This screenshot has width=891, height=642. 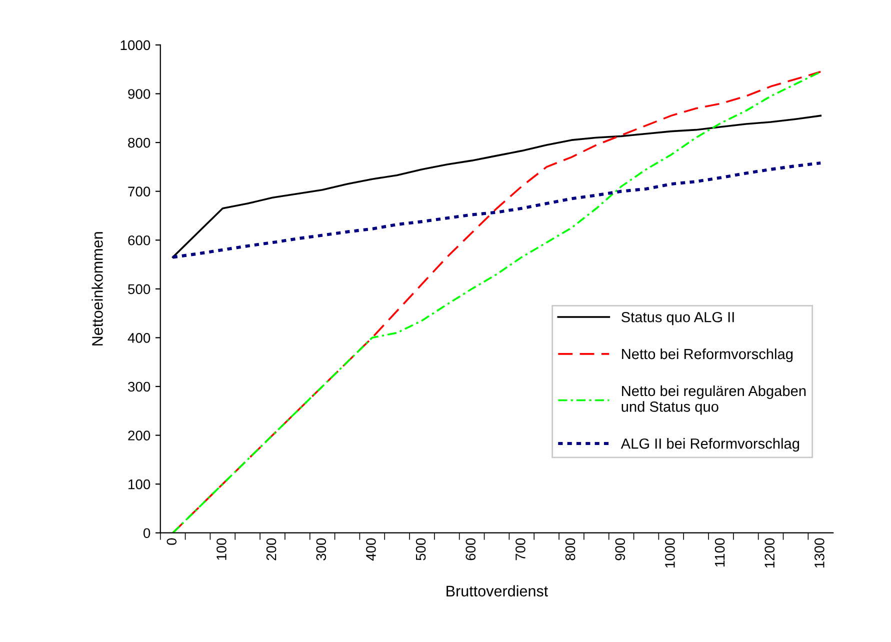 What do you see at coordinates (496, 210) in the screenshot?
I see `line-series` at bounding box center [496, 210].